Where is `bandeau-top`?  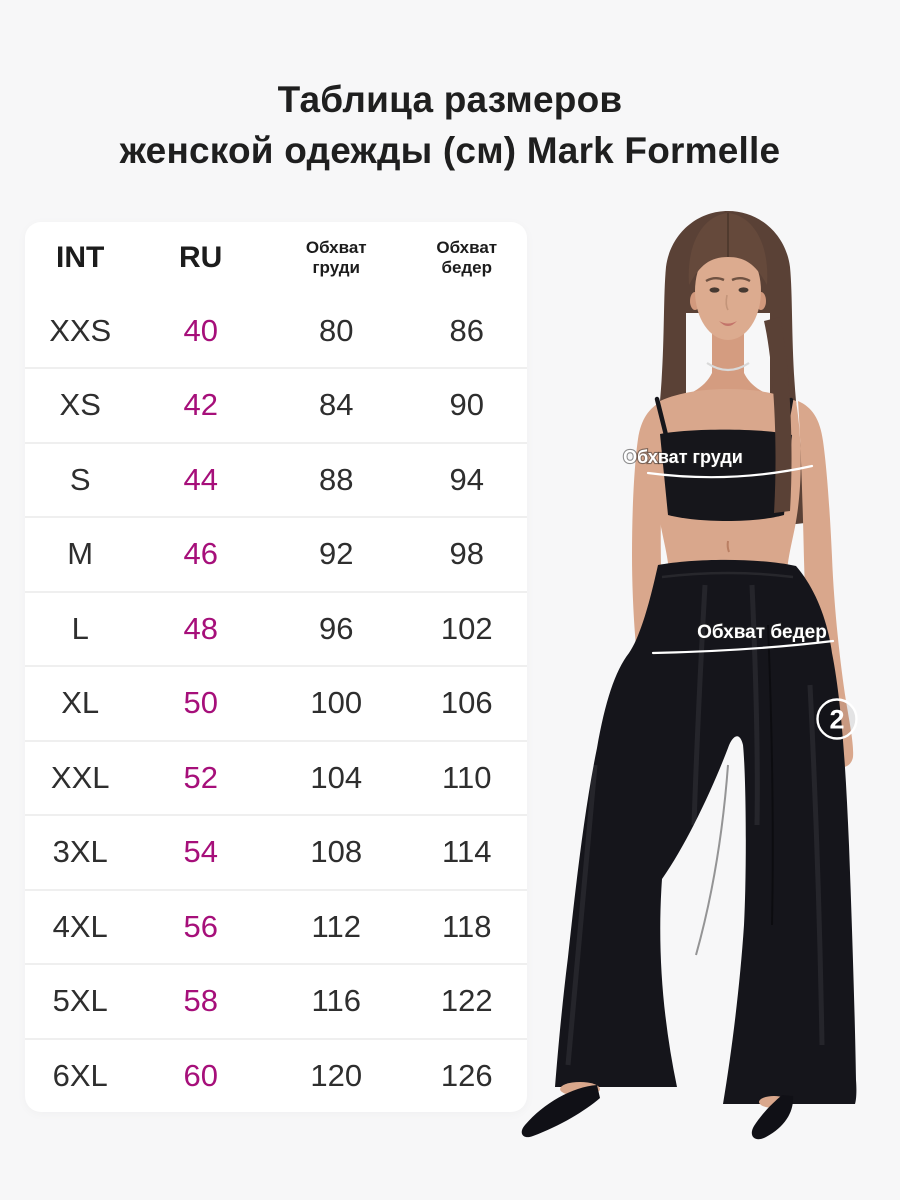
bandeau-top is located at coordinates (726, 475).